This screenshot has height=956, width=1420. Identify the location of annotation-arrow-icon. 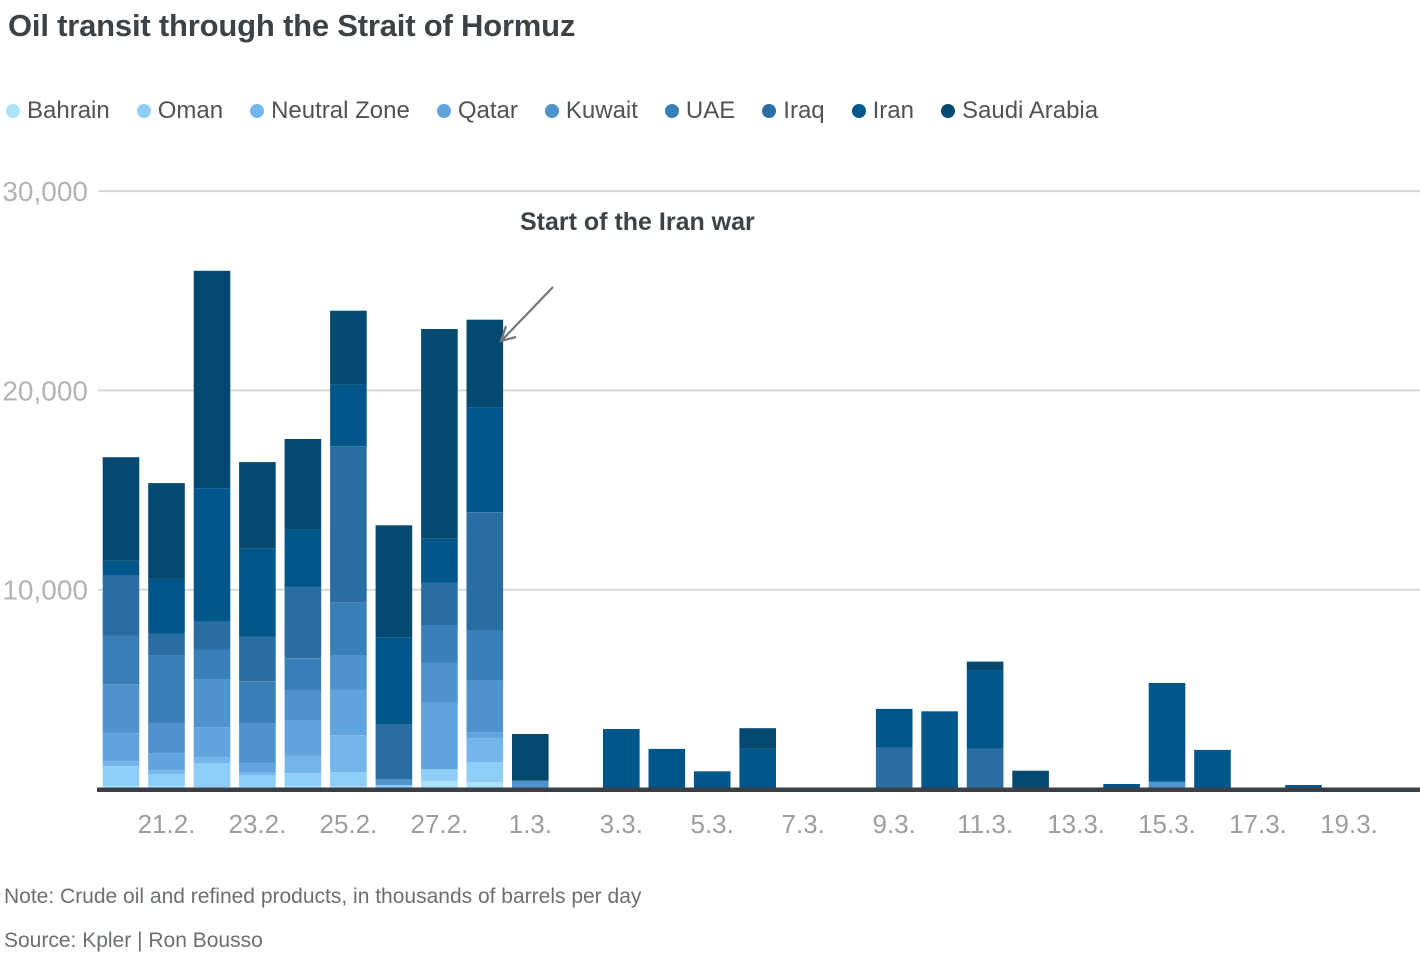
(526, 314).